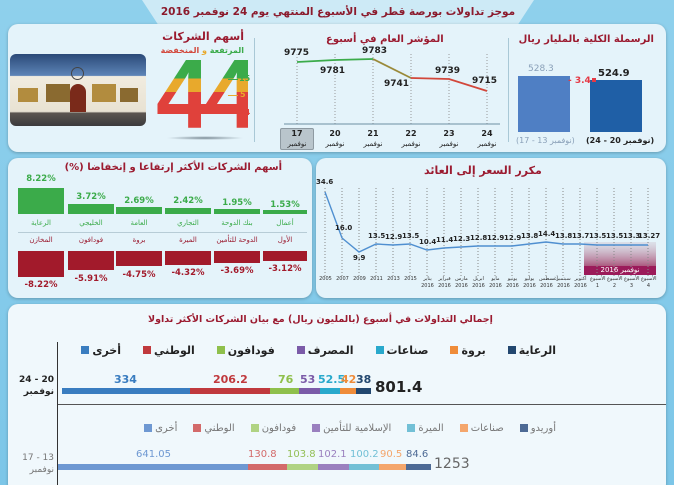 The height and width of the screenshot is (485, 674). What do you see at coordinates (335, 138) in the screenshot?
I see `index-x-label-20: 20 نوفمبر` at bounding box center [335, 138].